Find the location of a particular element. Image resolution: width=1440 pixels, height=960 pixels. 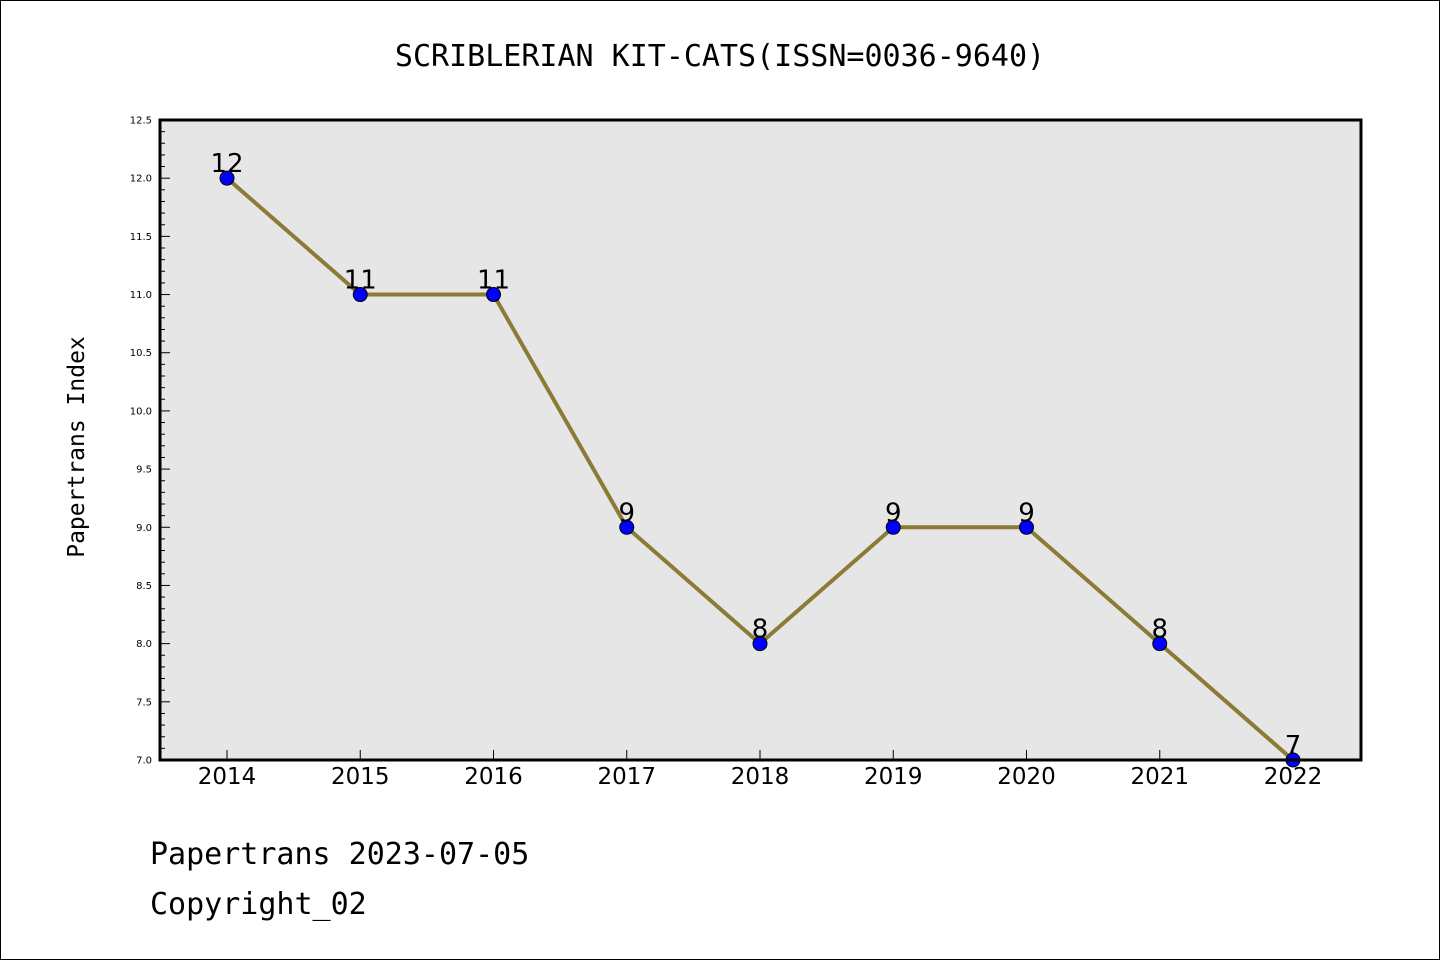

y-tick-label: 11.5 is located at coordinates (141, 237).